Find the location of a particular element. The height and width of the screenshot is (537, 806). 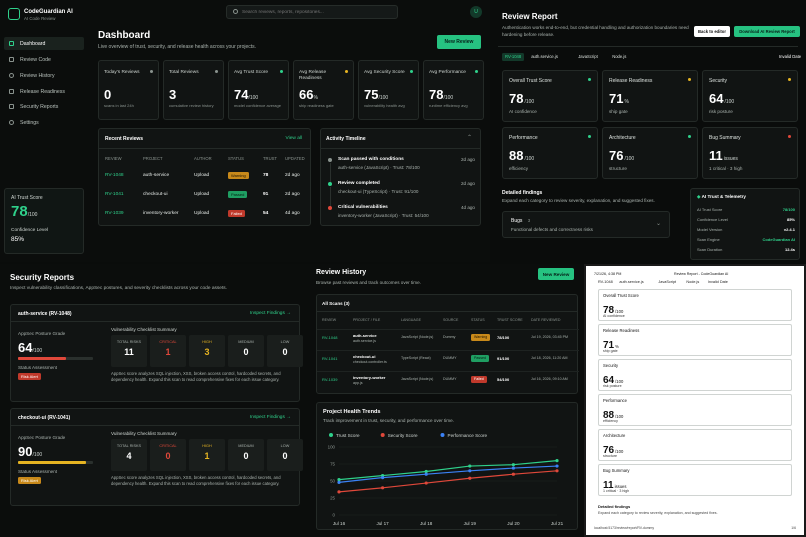

search-bar is located at coordinates (312, 12).